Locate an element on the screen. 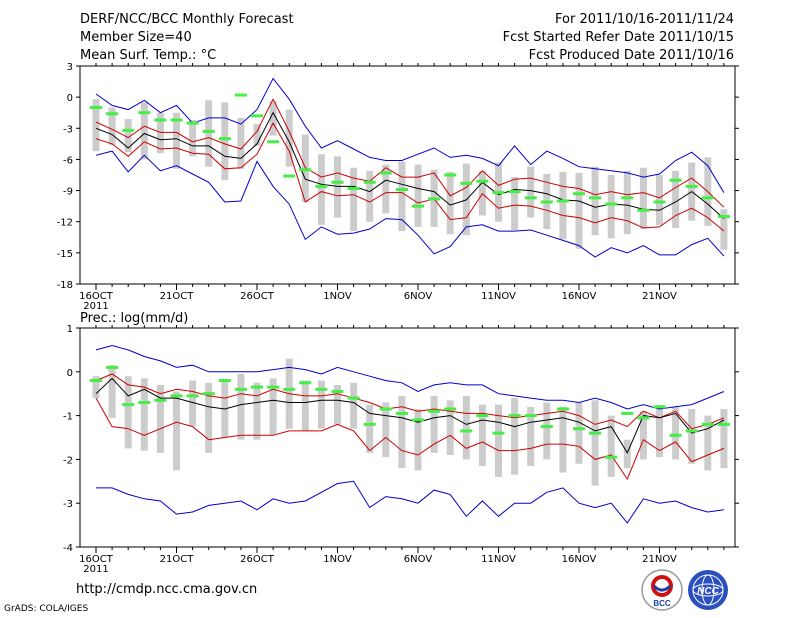 The image size is (800, 618). ncc-logo: NCC is located at coordinates (708, 590).